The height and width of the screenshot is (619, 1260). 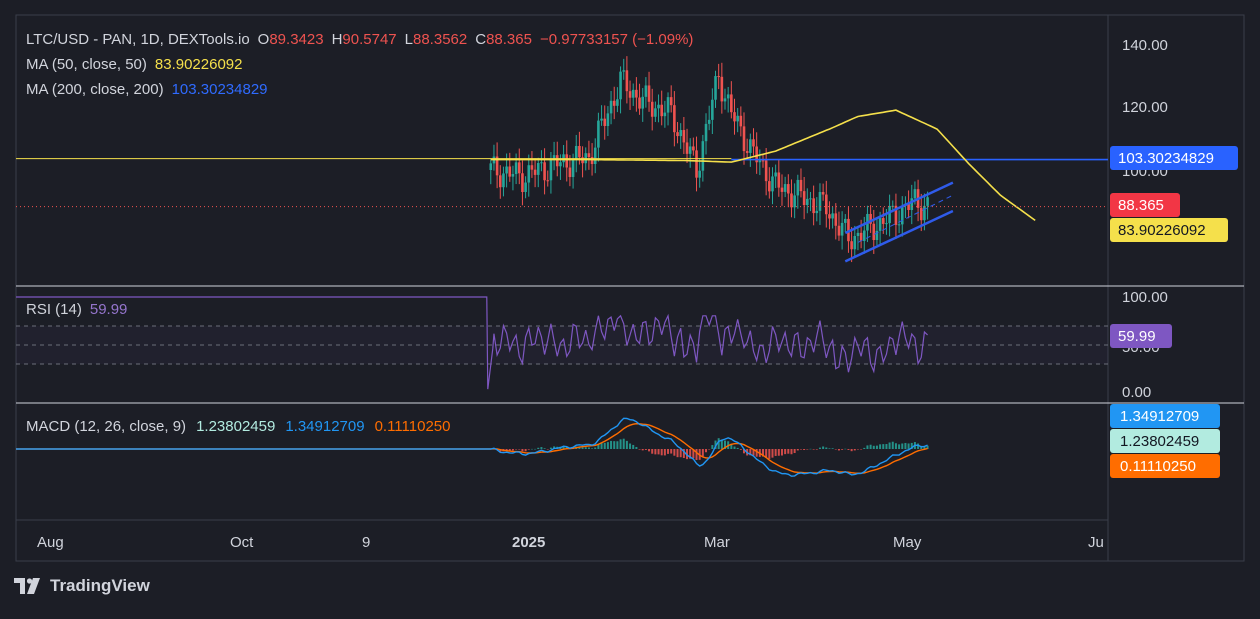 I want to click on time-label-oct: Oct, so click(x=242, y=542).